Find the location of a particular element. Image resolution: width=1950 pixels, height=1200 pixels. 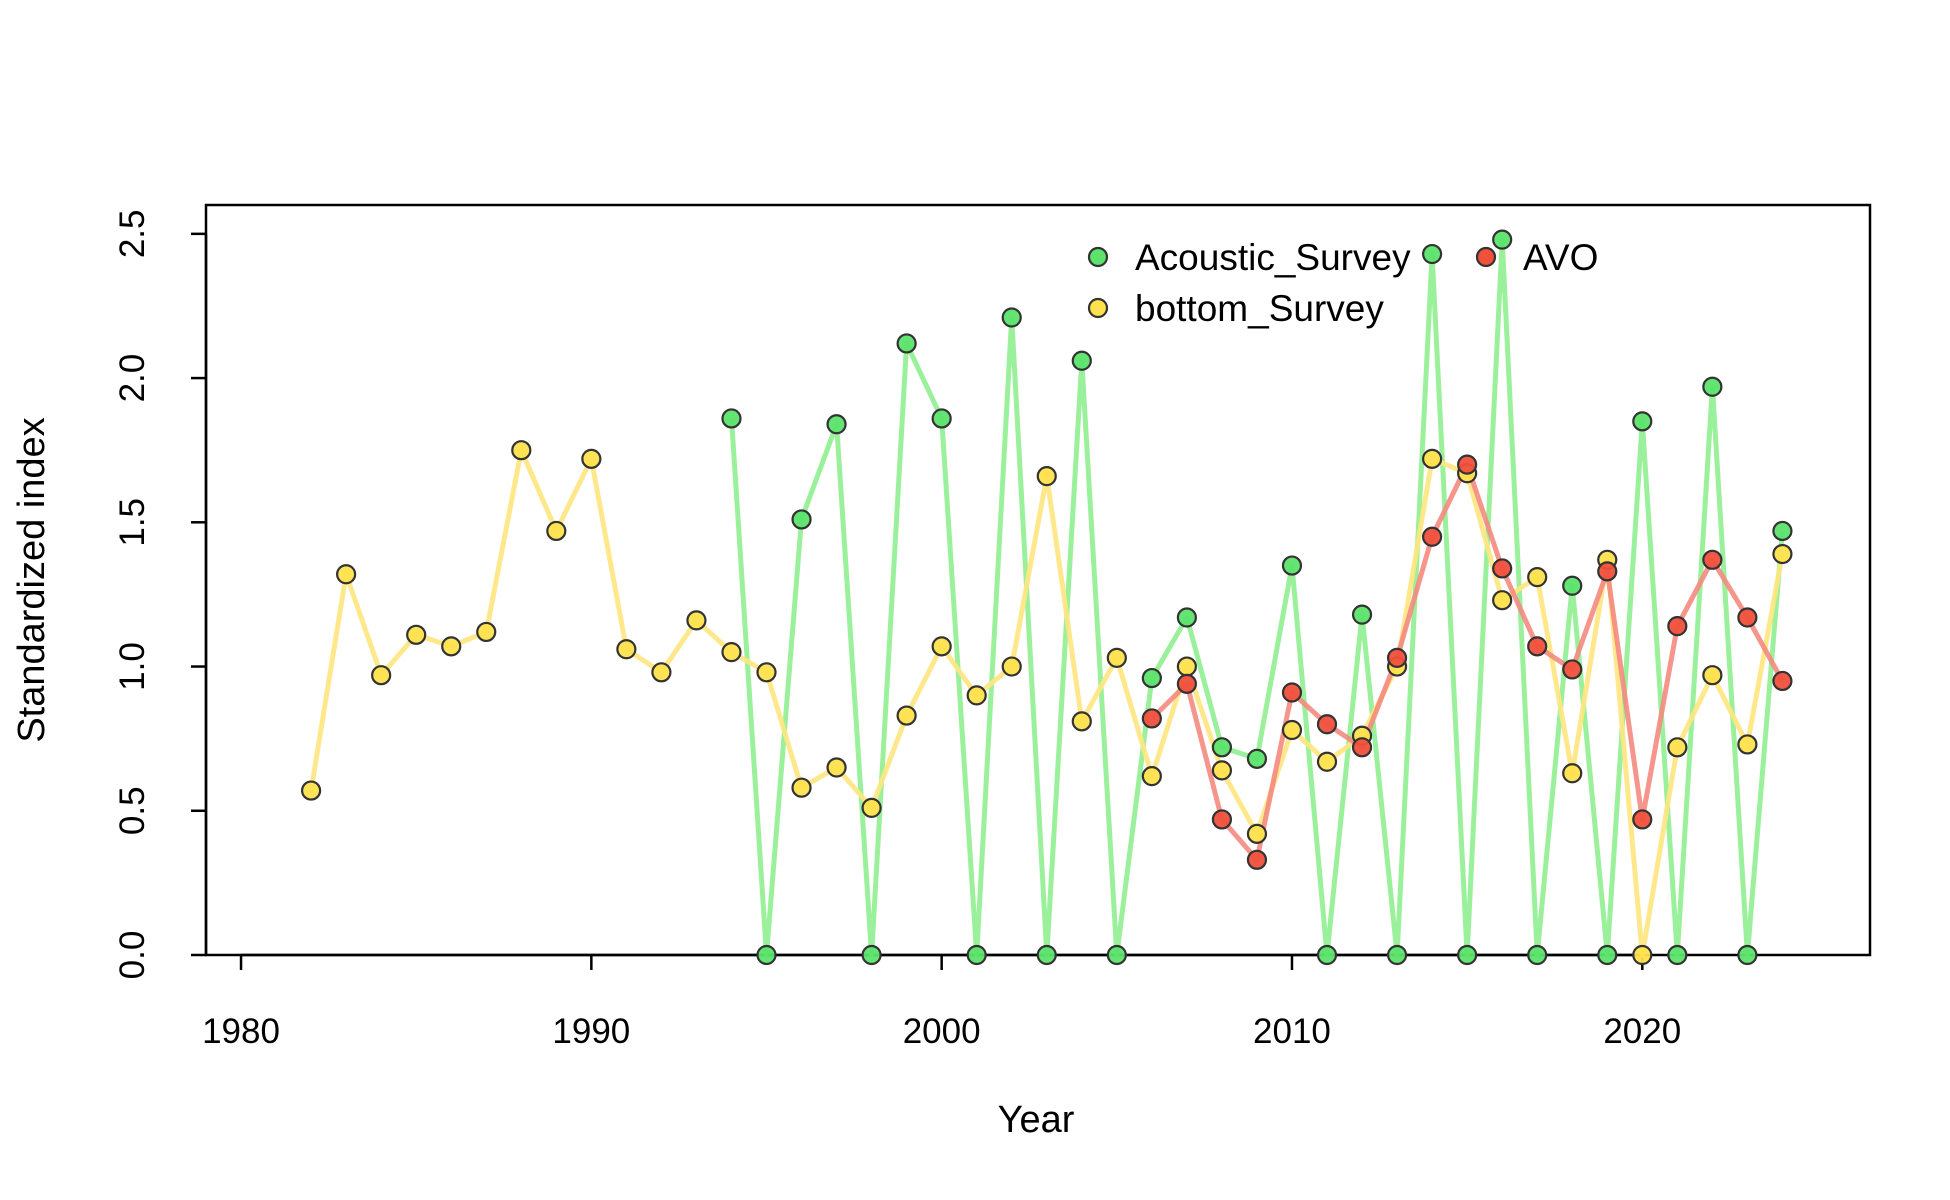

legend-label-bottom-survey: bottom_Survey is located at coordinates (1259, 308).